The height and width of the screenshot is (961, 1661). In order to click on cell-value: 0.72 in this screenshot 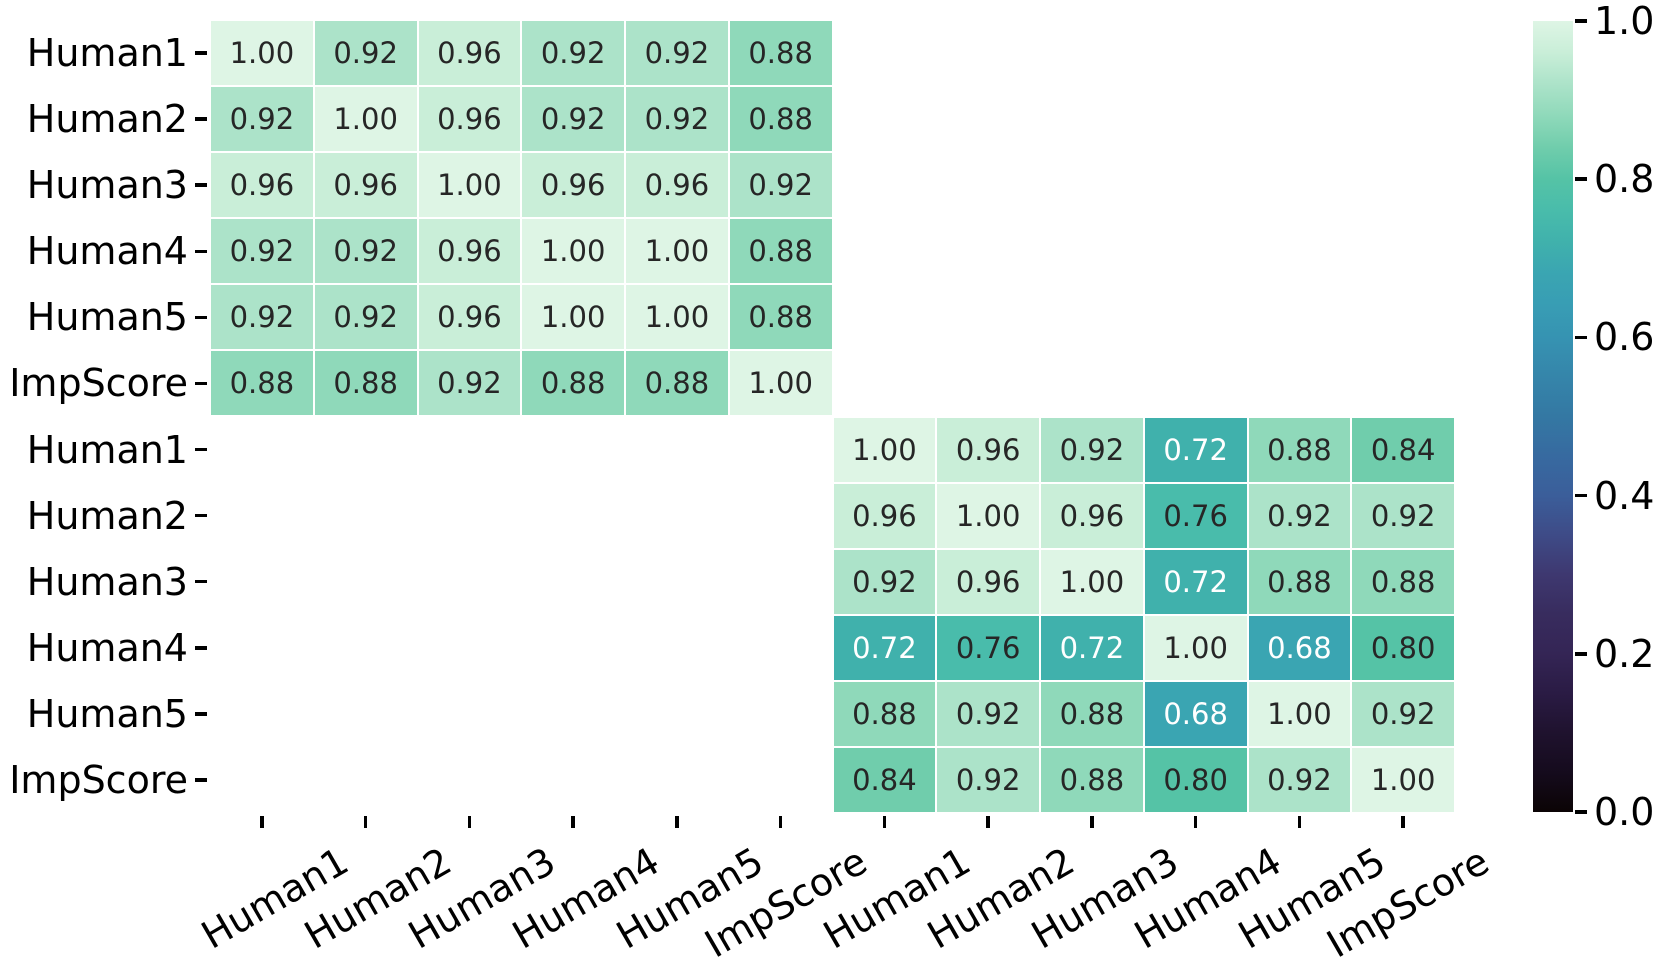, I will do `click(884, 647)`.